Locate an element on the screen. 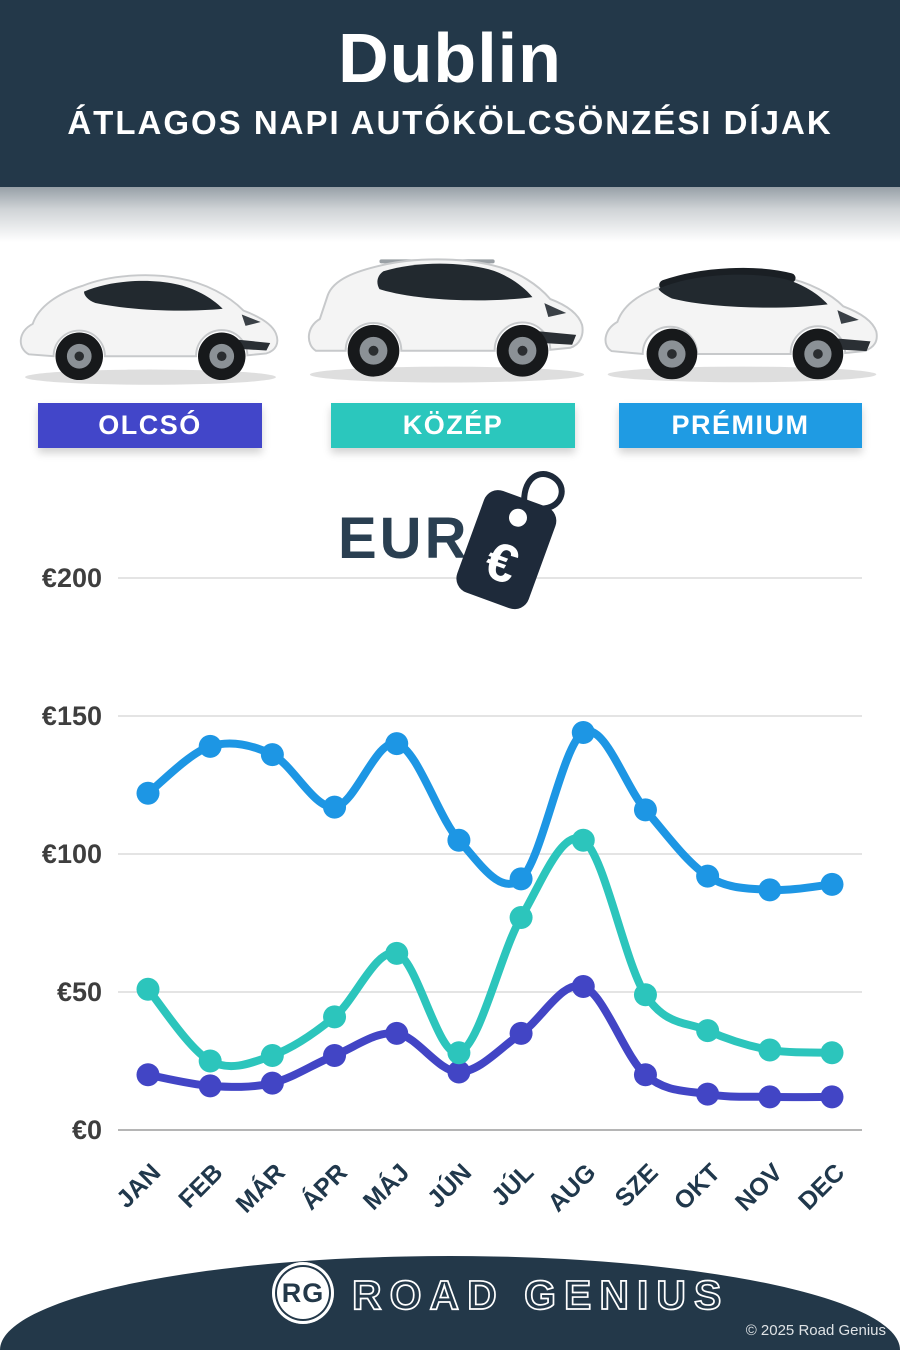  page-subtitle: ÁTLAGOS NAPI AUTÓKÖLCSÖNZÉSI DÍJAK is located at coordinates (450, 122).